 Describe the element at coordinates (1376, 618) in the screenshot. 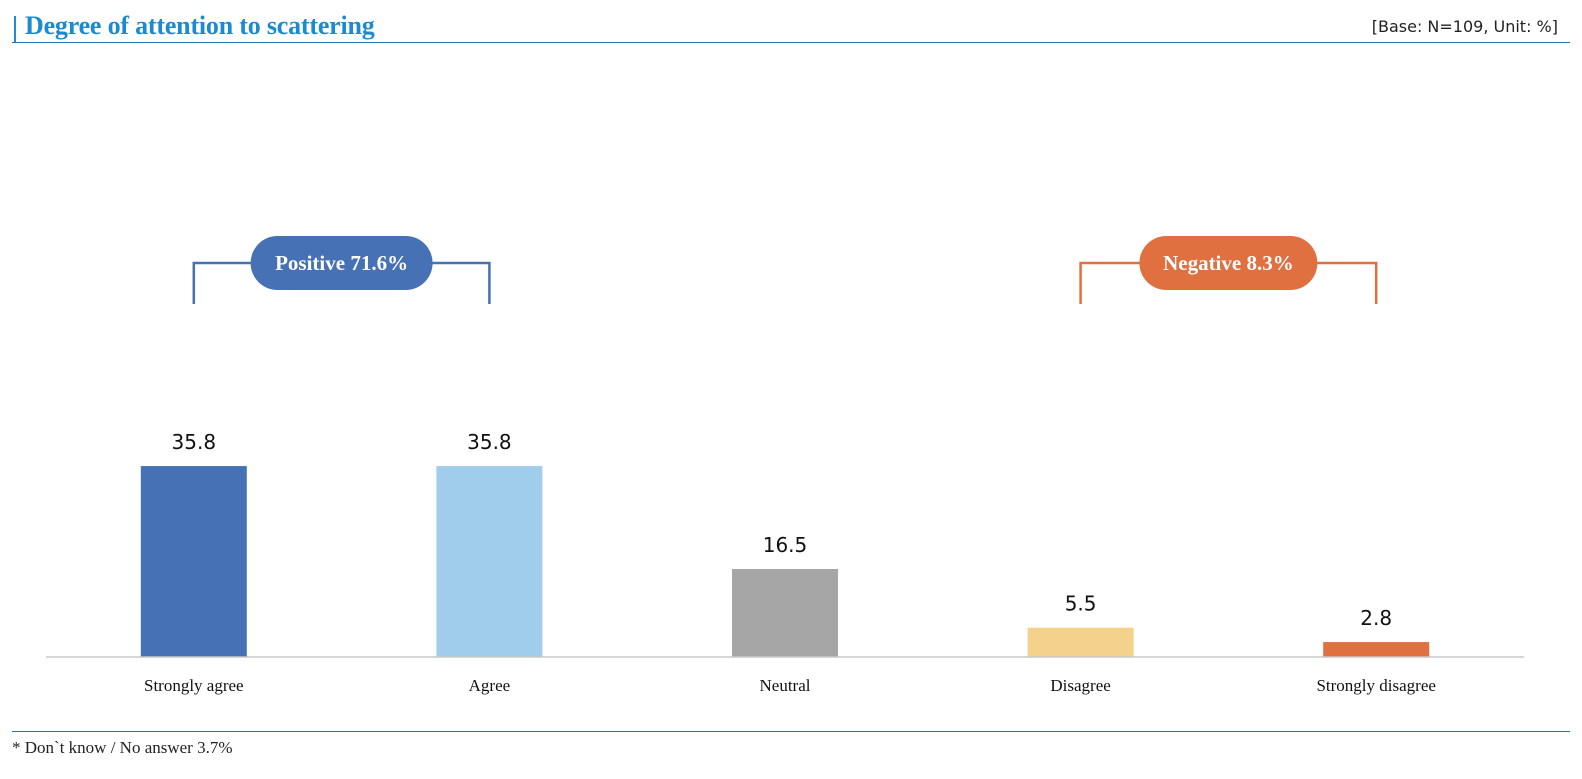

I see `data-label: 2.8` at that location.